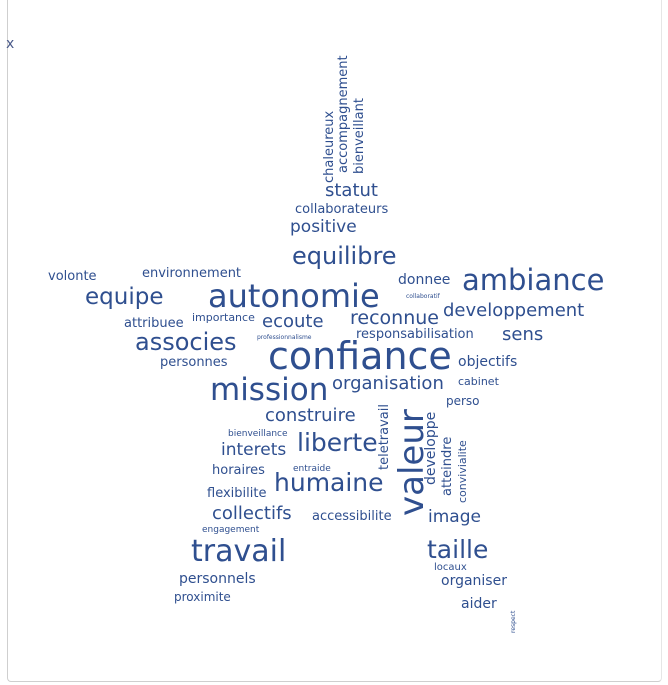 This screenshot has width=668, height=685. What do you see at coordinates (514, 310) in the screenshot?
I see `word-developpement: developpement` at bounding box center [514, 310].